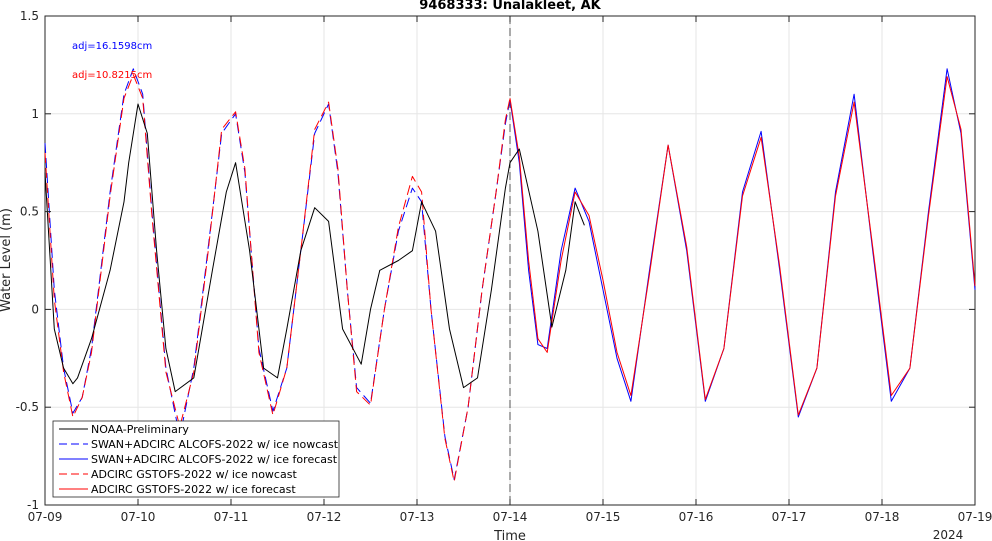 The width and height of the screenshot is (992, 541). Describe the element at coordinates (112, 46) in the screenshot. I see `annotation-adj-blue: adj=16.1598cm` at that location.